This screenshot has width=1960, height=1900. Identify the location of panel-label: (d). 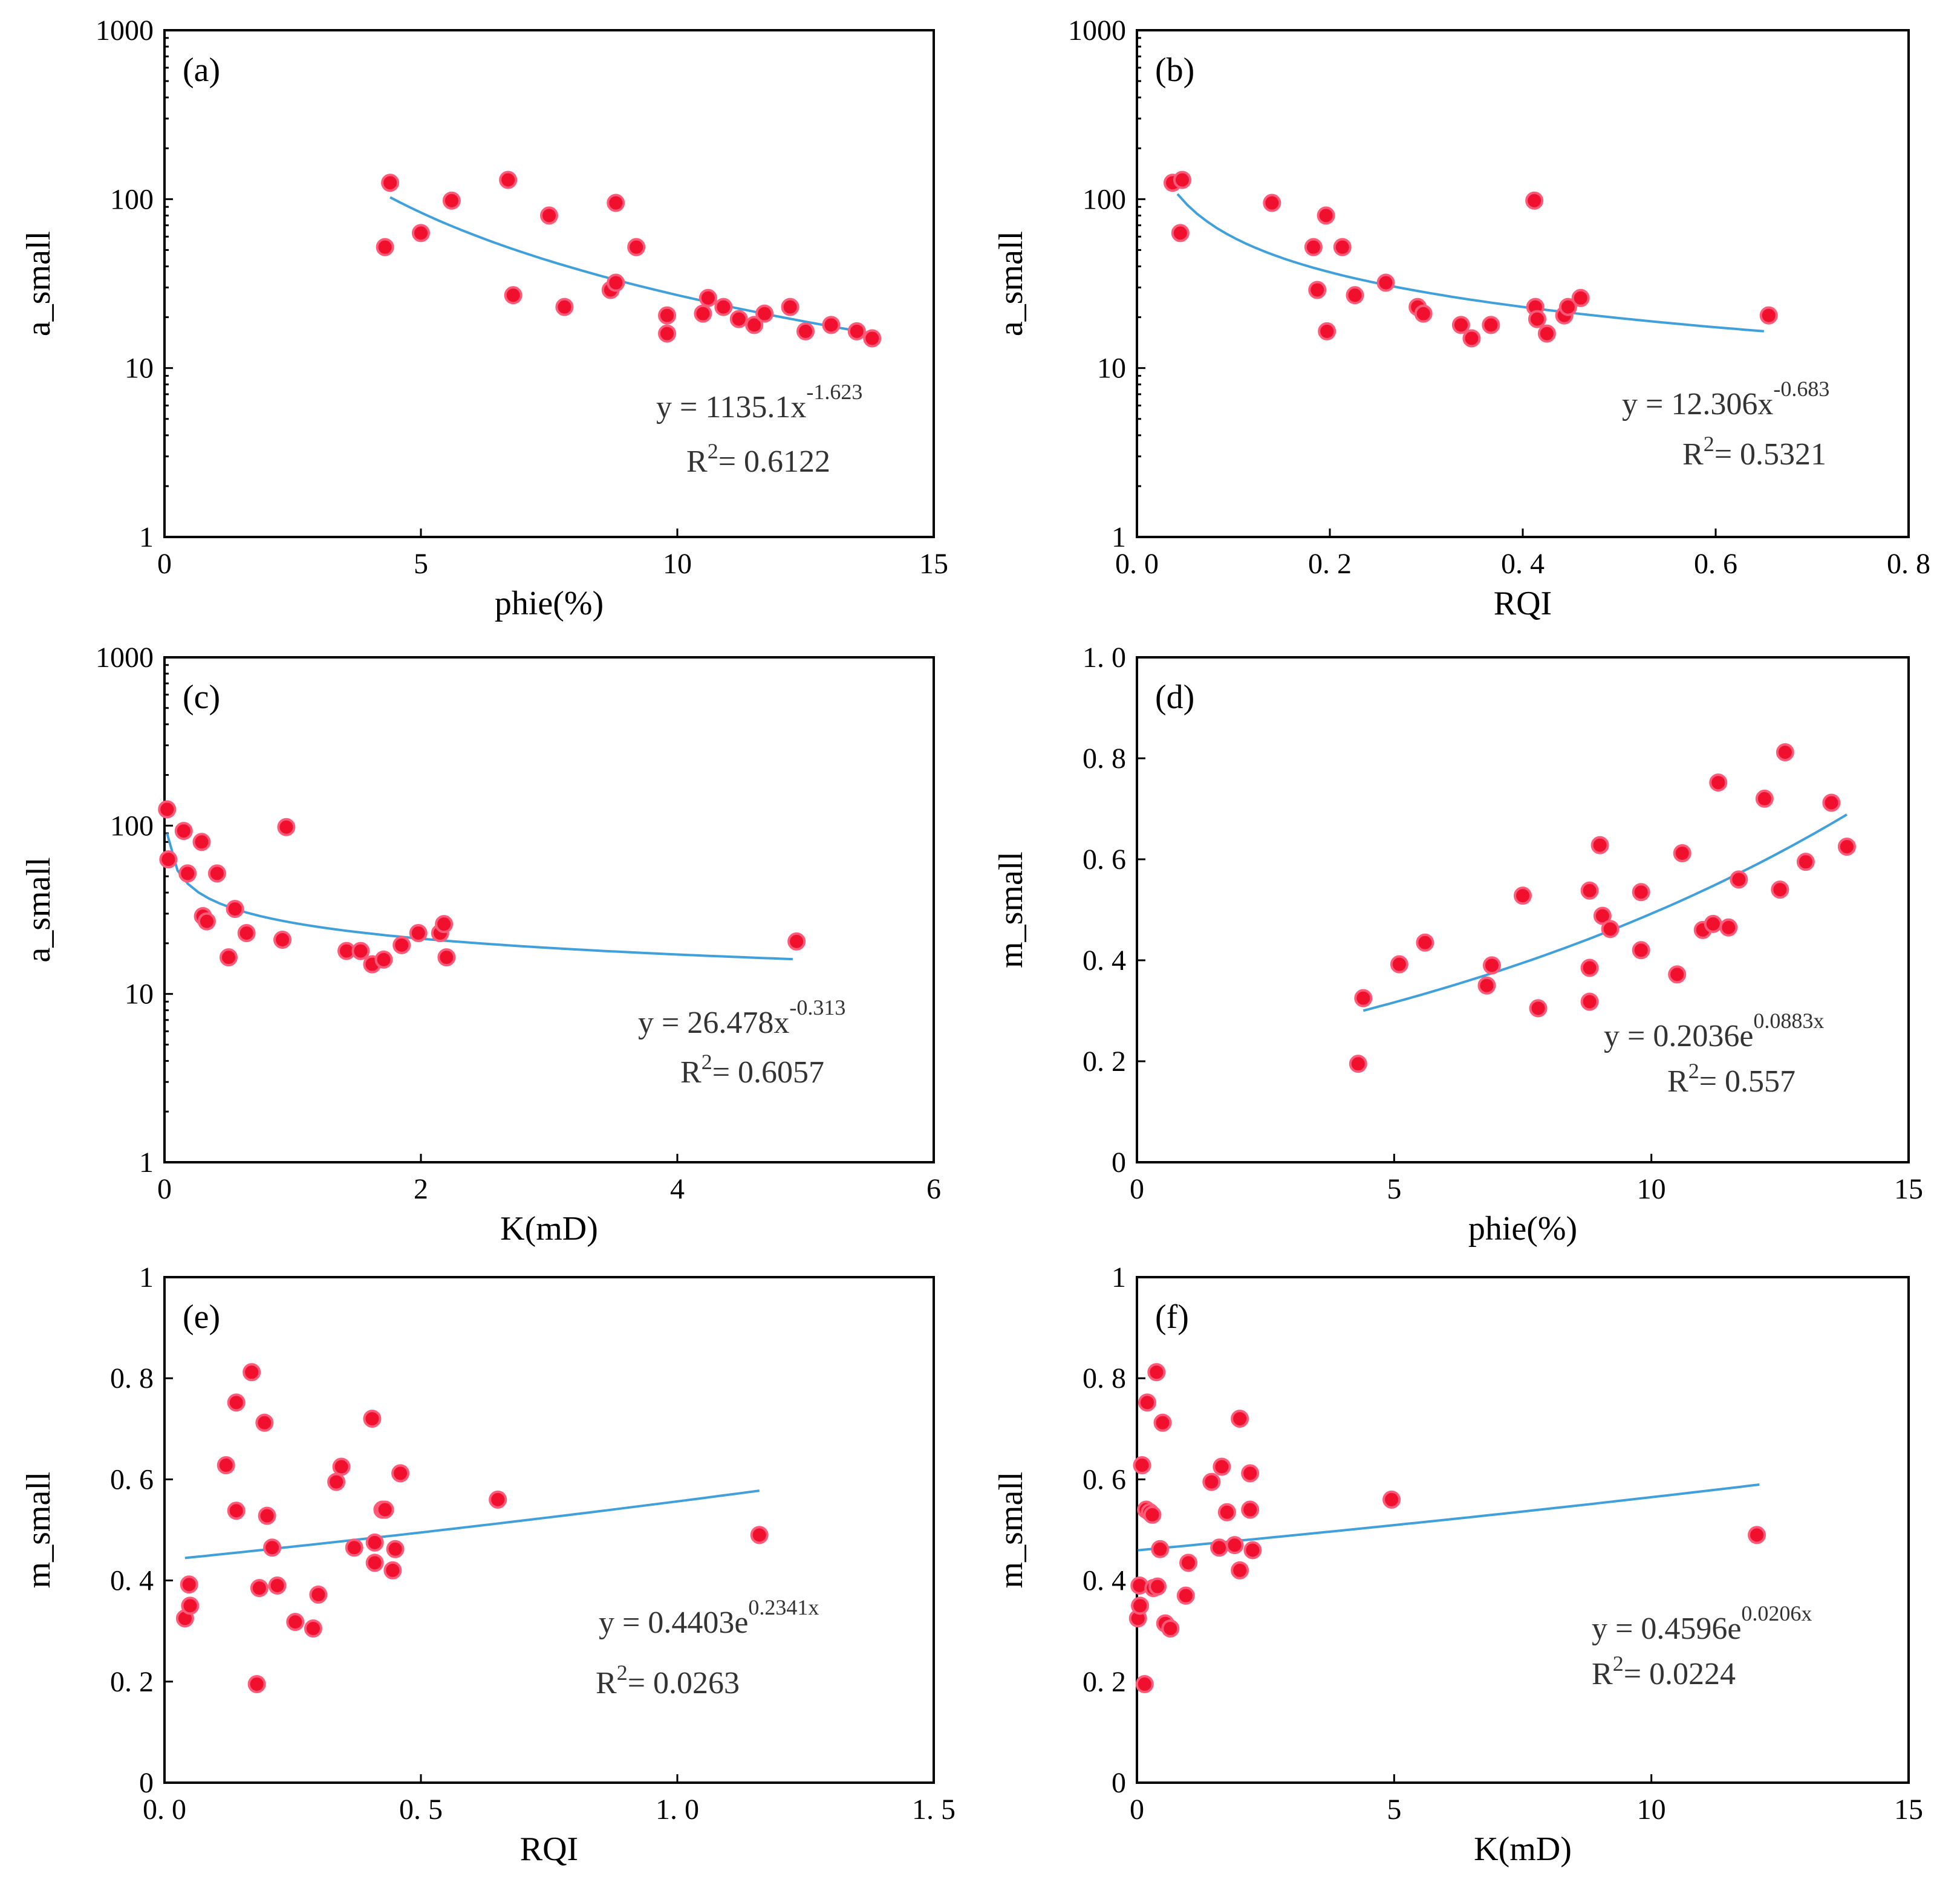
(1174, 697).